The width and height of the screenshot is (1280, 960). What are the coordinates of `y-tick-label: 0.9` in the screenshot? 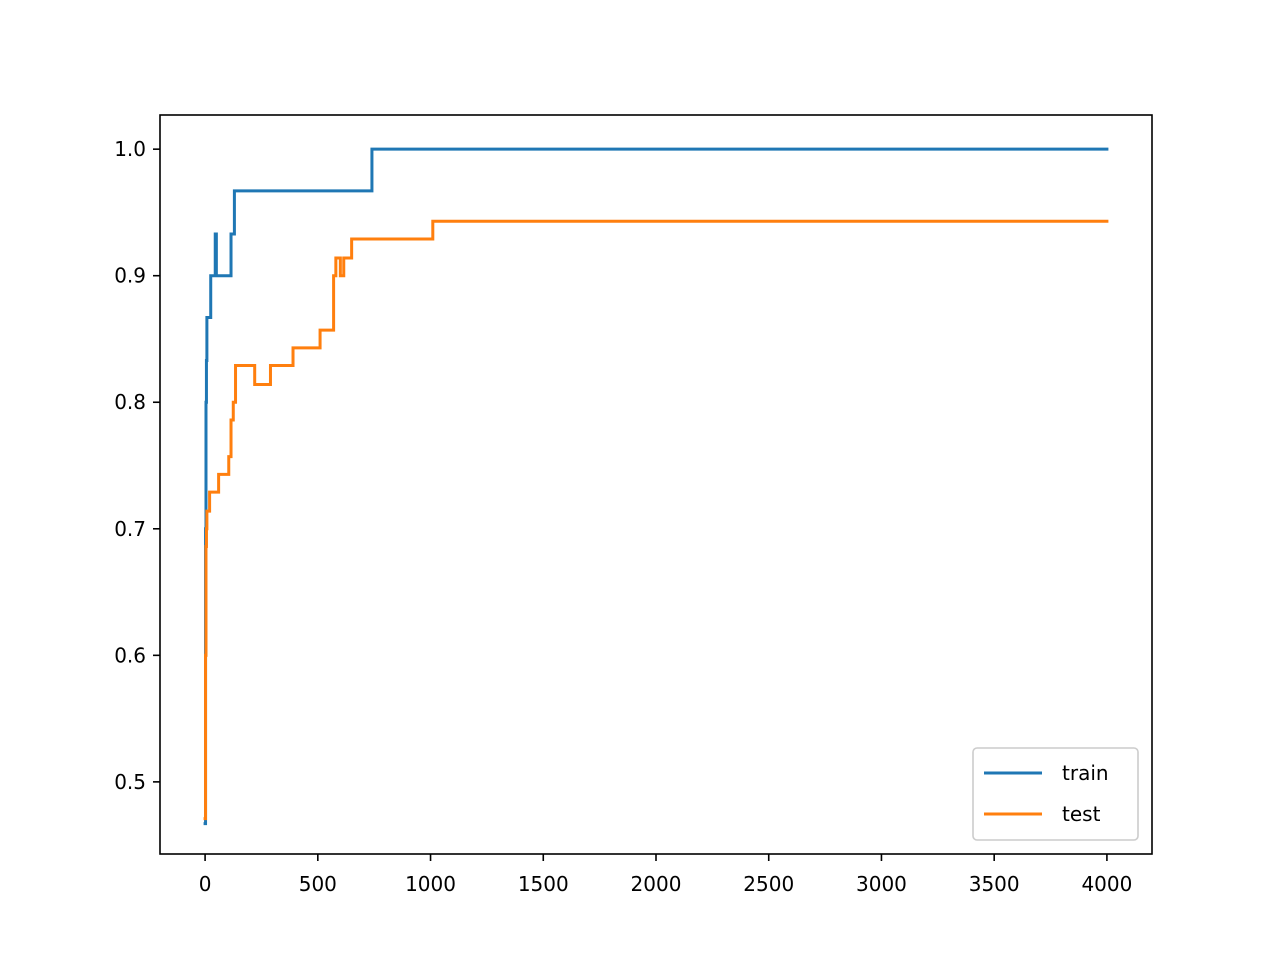 It's located at (130, 276).